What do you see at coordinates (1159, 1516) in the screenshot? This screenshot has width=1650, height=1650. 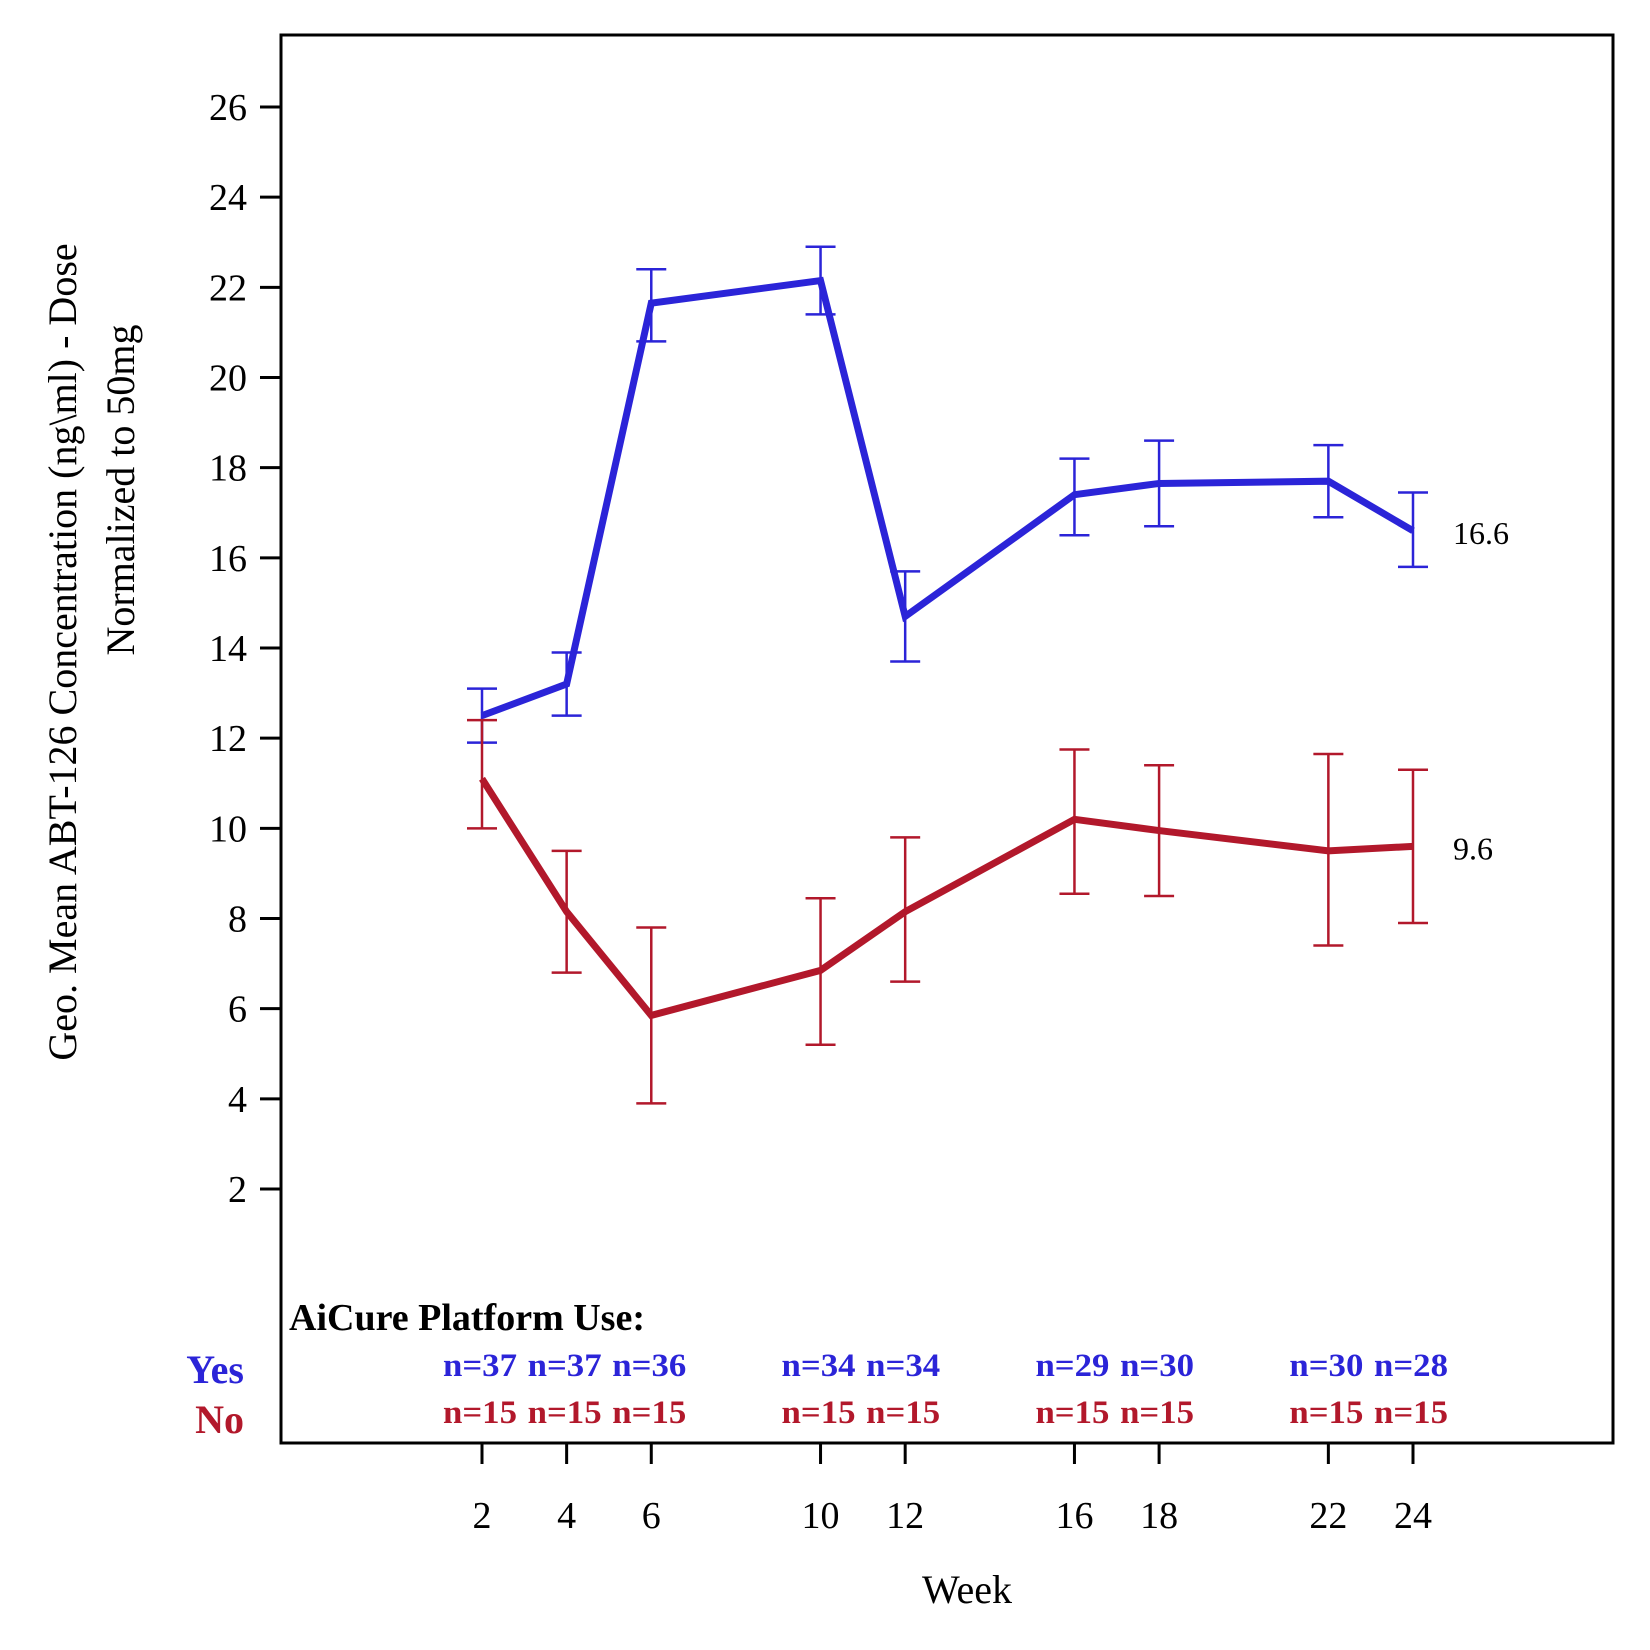 I see `x-tick-label: 18` at bounding box center [1159, 1516].